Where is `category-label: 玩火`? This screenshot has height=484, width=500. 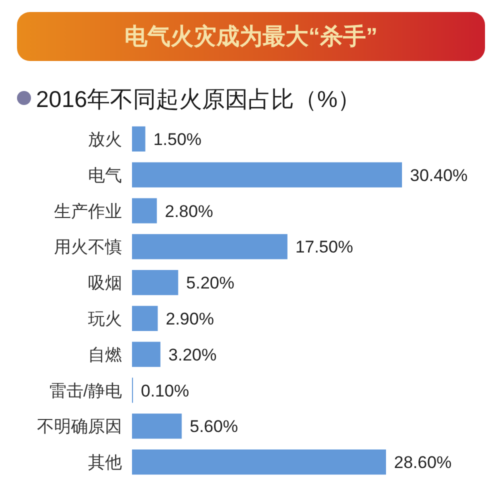 category-label: 玩火 is located at coordinates (105, 318).